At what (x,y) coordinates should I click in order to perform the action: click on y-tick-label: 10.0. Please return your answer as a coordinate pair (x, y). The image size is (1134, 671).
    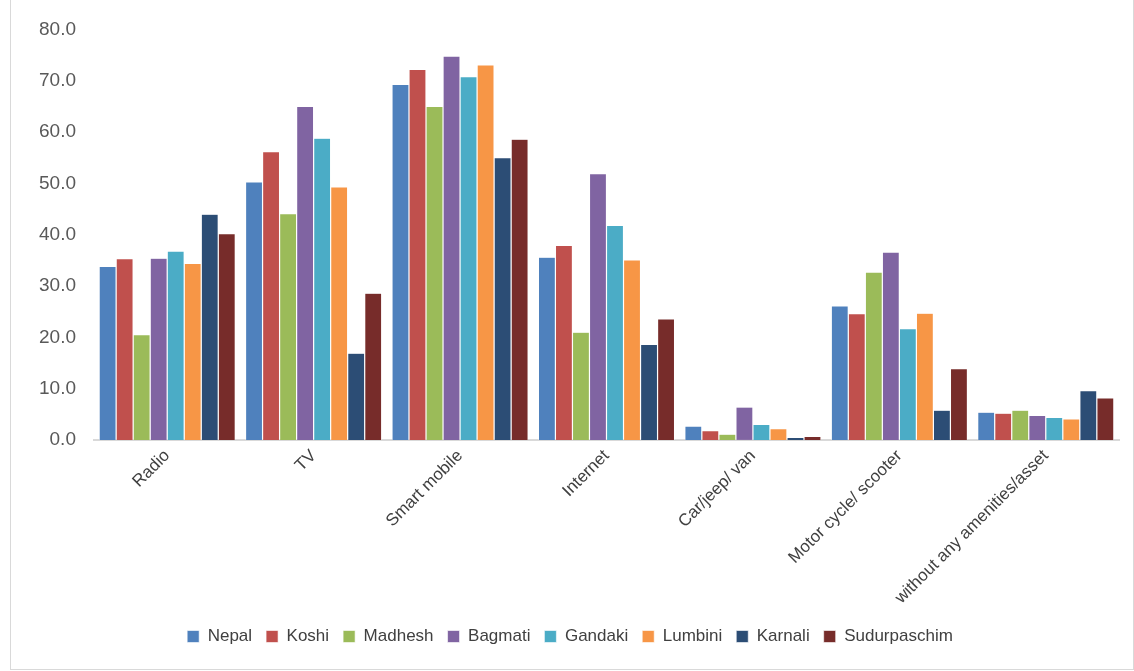
    Looking at the image, I should click on (57, 387).